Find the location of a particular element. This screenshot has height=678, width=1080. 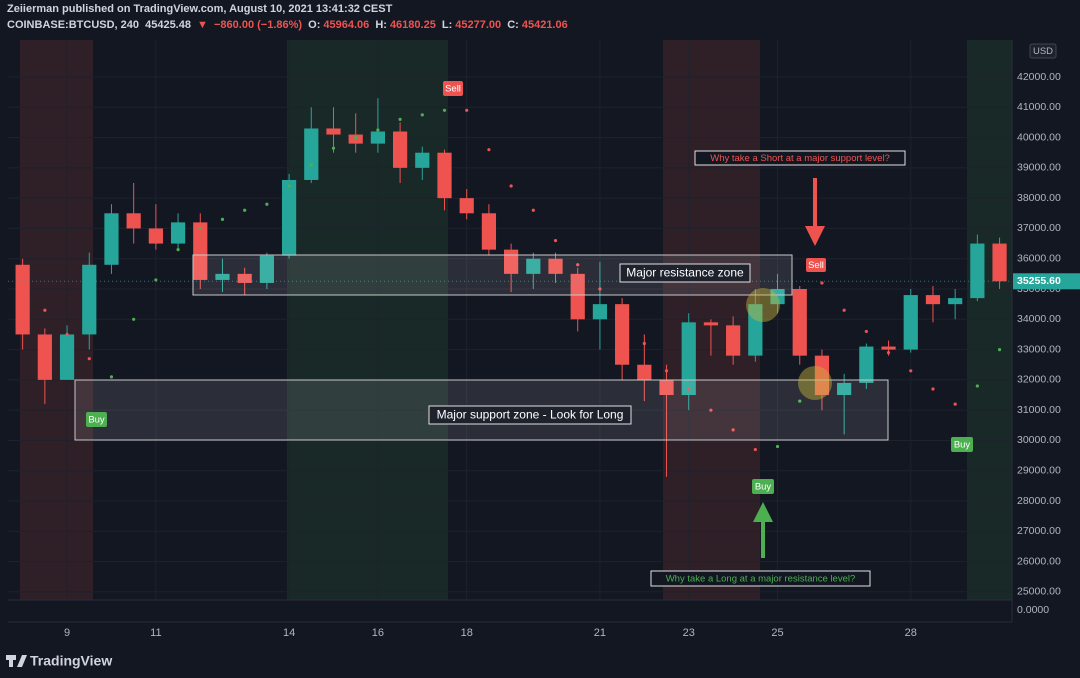

o: 45964.06 is located at coordinates (346, 25).